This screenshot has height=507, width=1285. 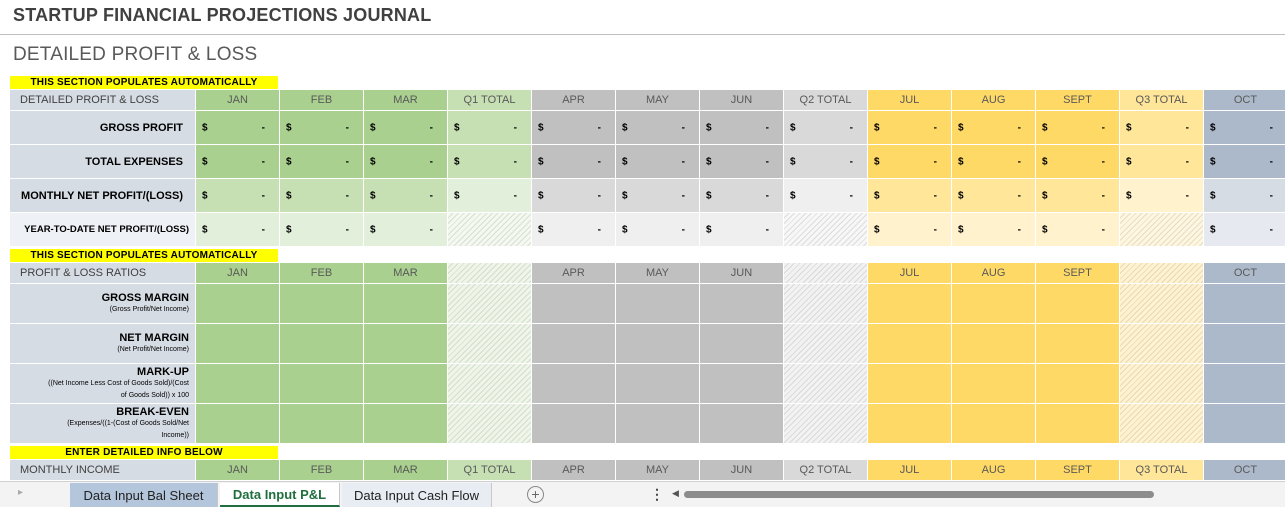 What do you see at coordinates (406, 273) in the screenshot?
I see `header-cell-2: MAR` at bounding box center [406, 273].